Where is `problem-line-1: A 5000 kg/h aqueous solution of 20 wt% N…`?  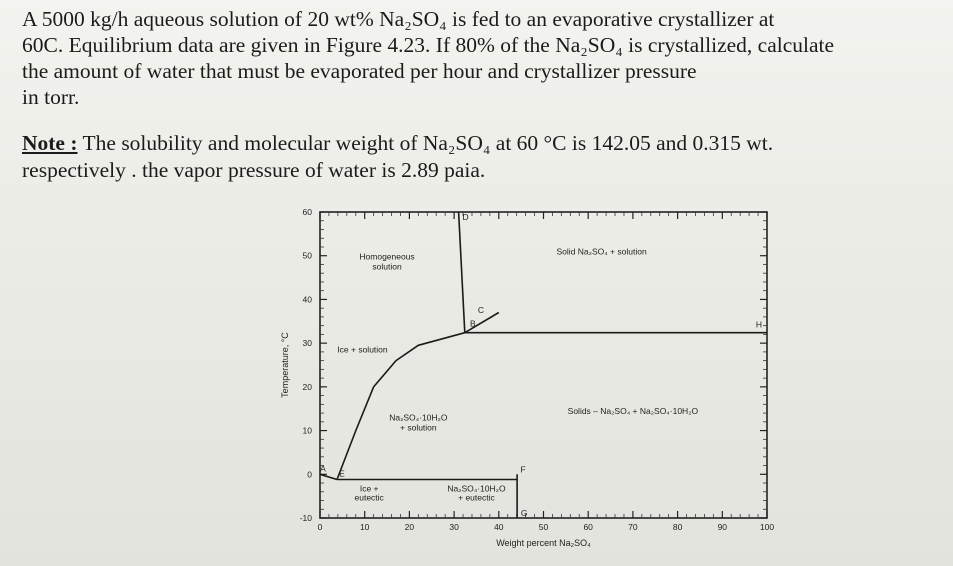 problem-line-1: A 5000 kg/h aqueous solution of 20 wt% N… is located at coordinates (398, 19).